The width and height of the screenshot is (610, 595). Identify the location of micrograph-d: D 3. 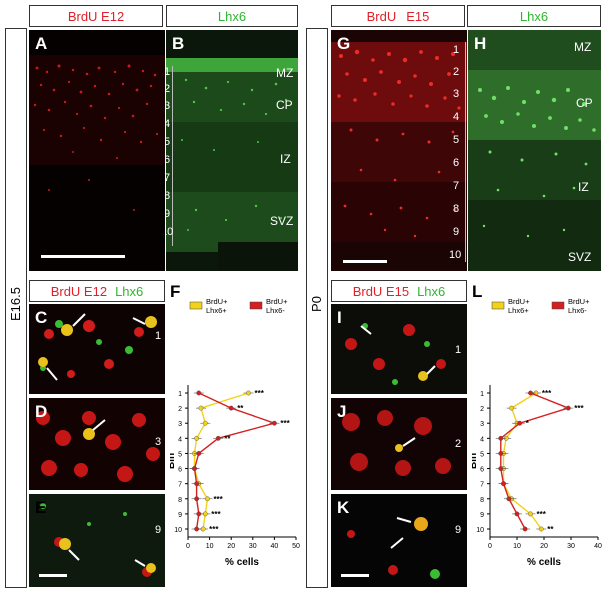
(97, 444).